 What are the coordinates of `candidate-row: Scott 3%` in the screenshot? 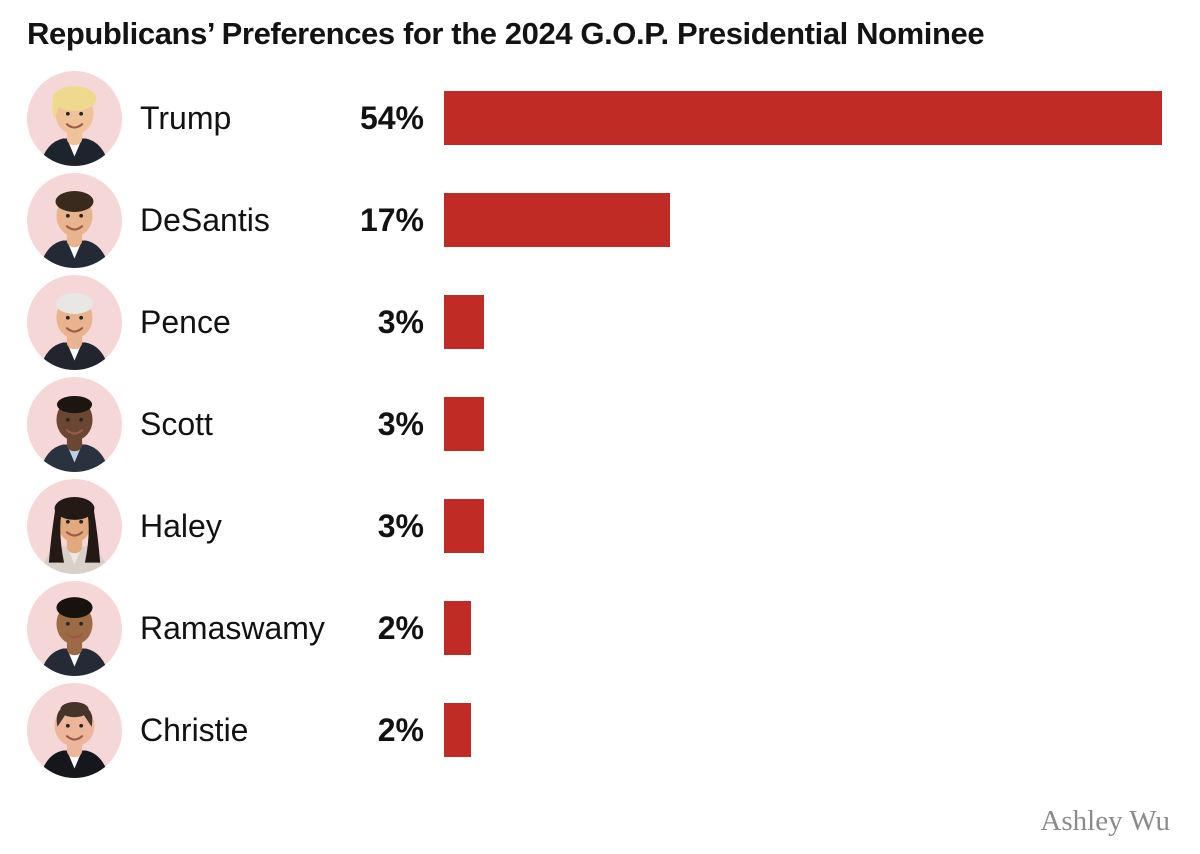 It's located at (613, 424).